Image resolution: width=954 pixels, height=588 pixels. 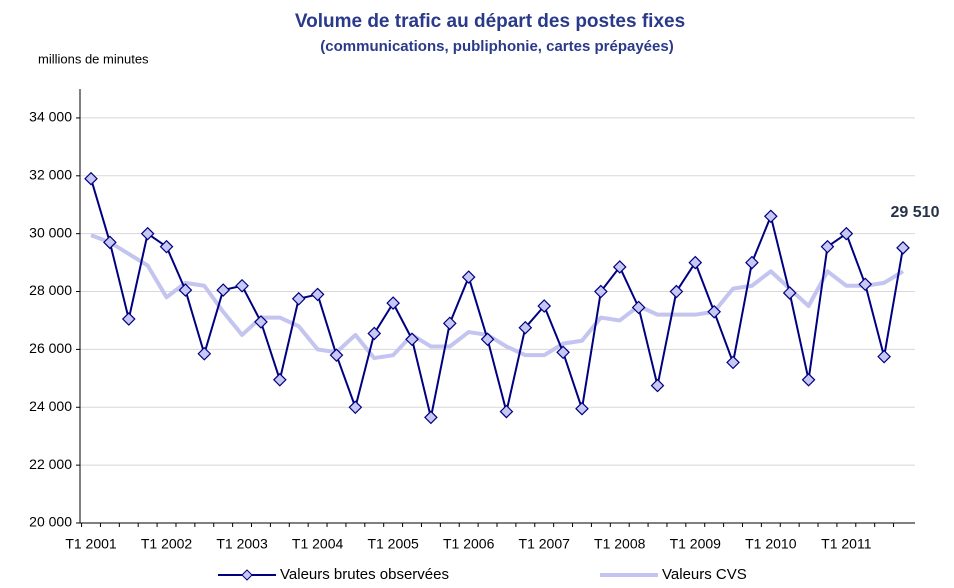 I want to click on x-tick-label: T1 2006, so click(x=469, y=544).